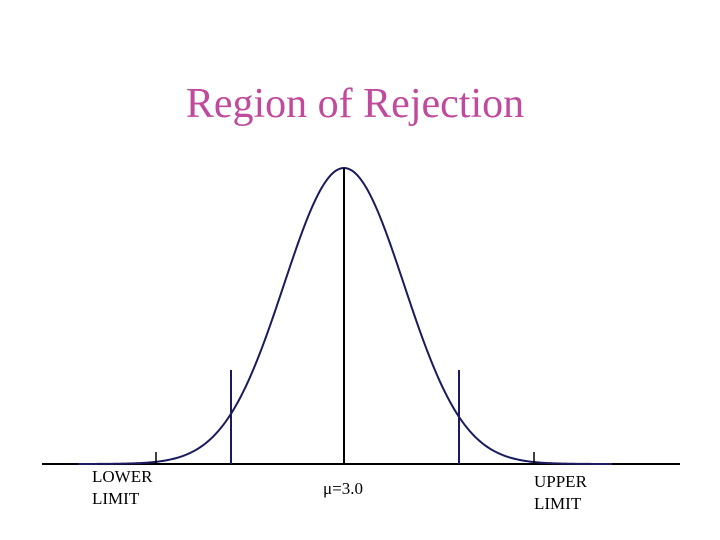 The height and width of the screenshot is (540, 720). I want to click on lower-limit-line1: LOWER, so click(122, 476).